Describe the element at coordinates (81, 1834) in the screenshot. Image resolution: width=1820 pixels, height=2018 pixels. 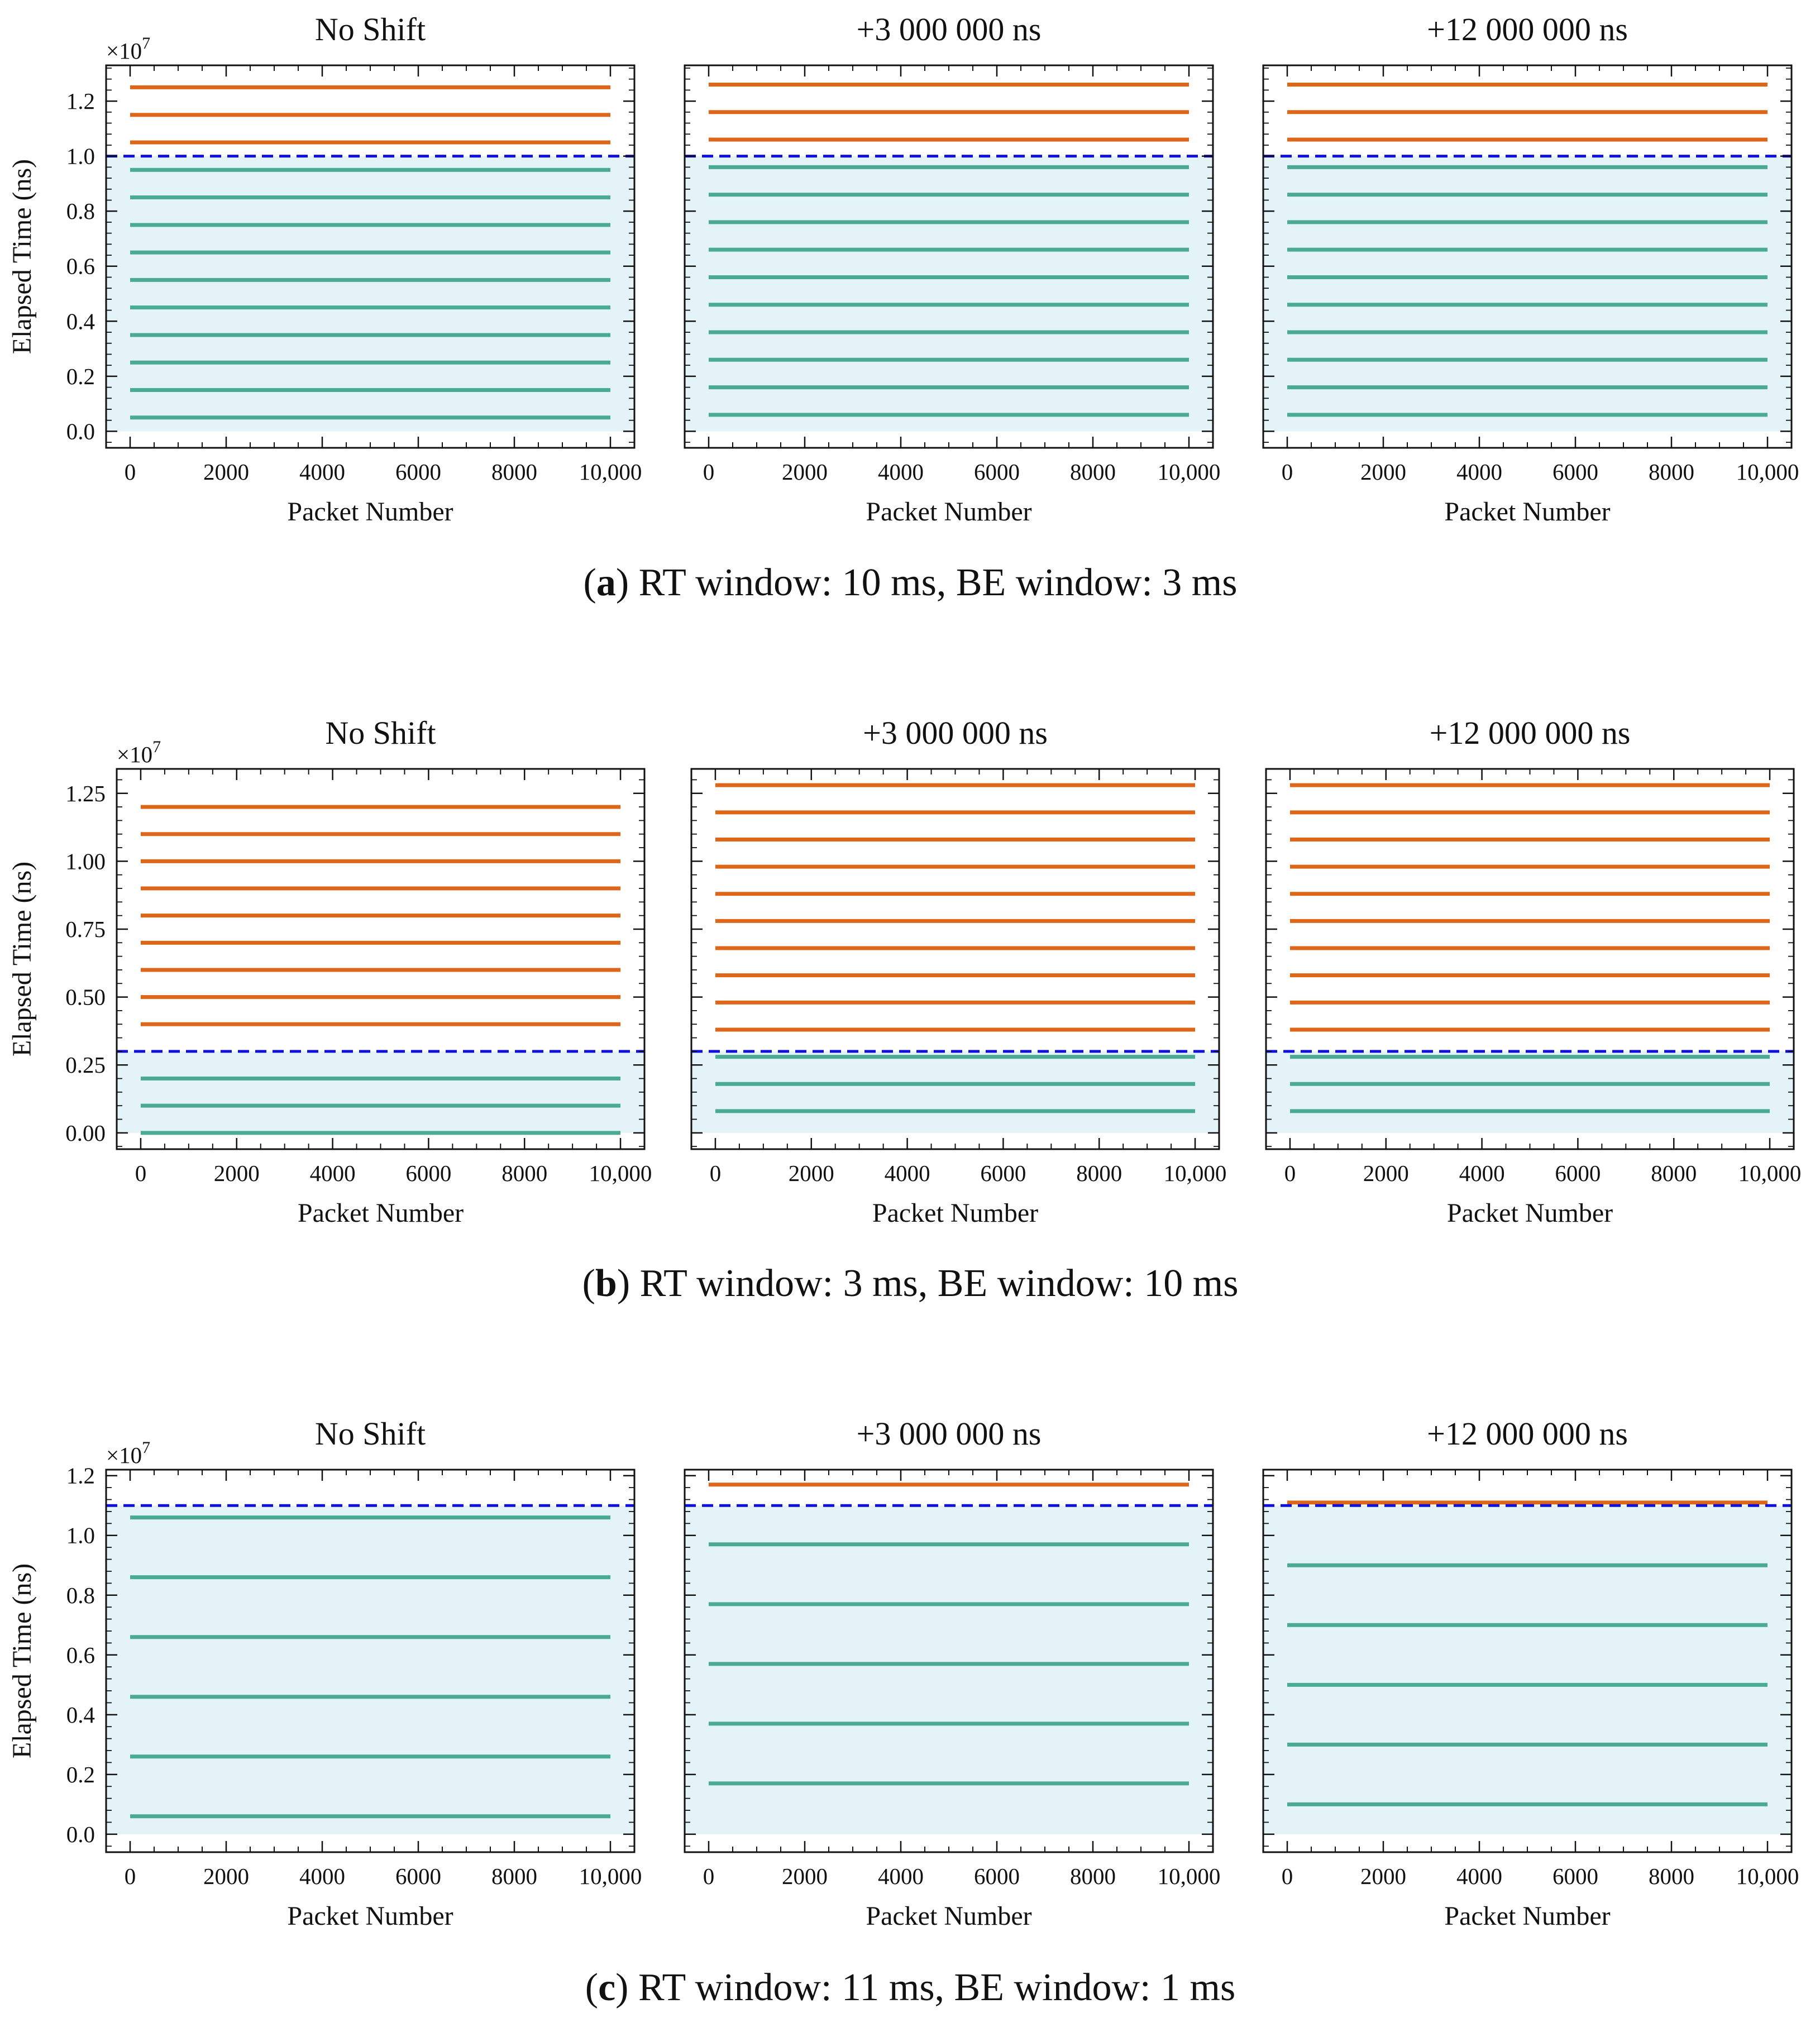
I see `chart-c1-ytick-label-0: 0.0` at that location.